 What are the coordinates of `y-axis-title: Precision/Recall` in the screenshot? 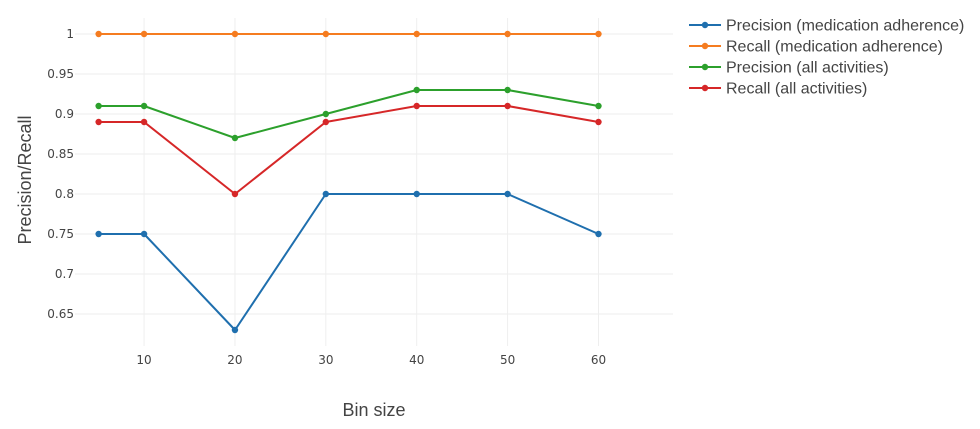 It's located at (25, 179).